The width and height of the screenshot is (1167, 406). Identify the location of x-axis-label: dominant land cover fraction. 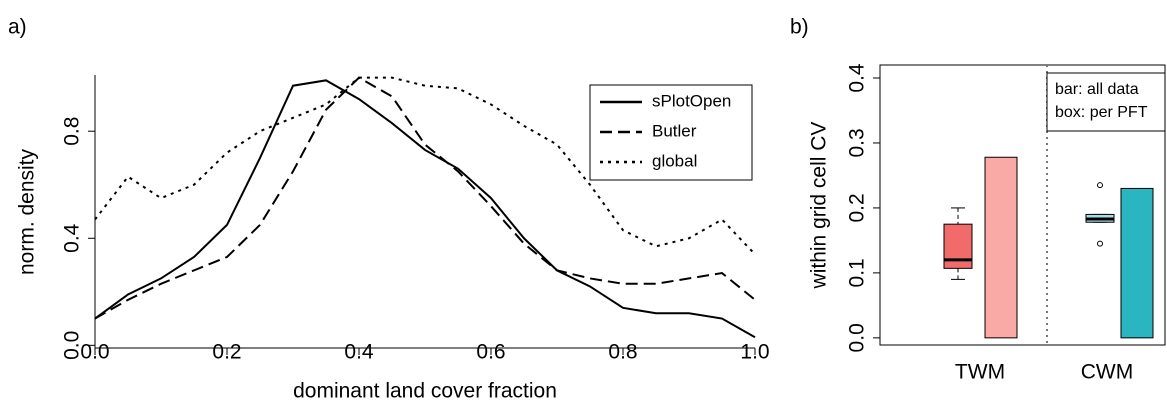
(425, 391).